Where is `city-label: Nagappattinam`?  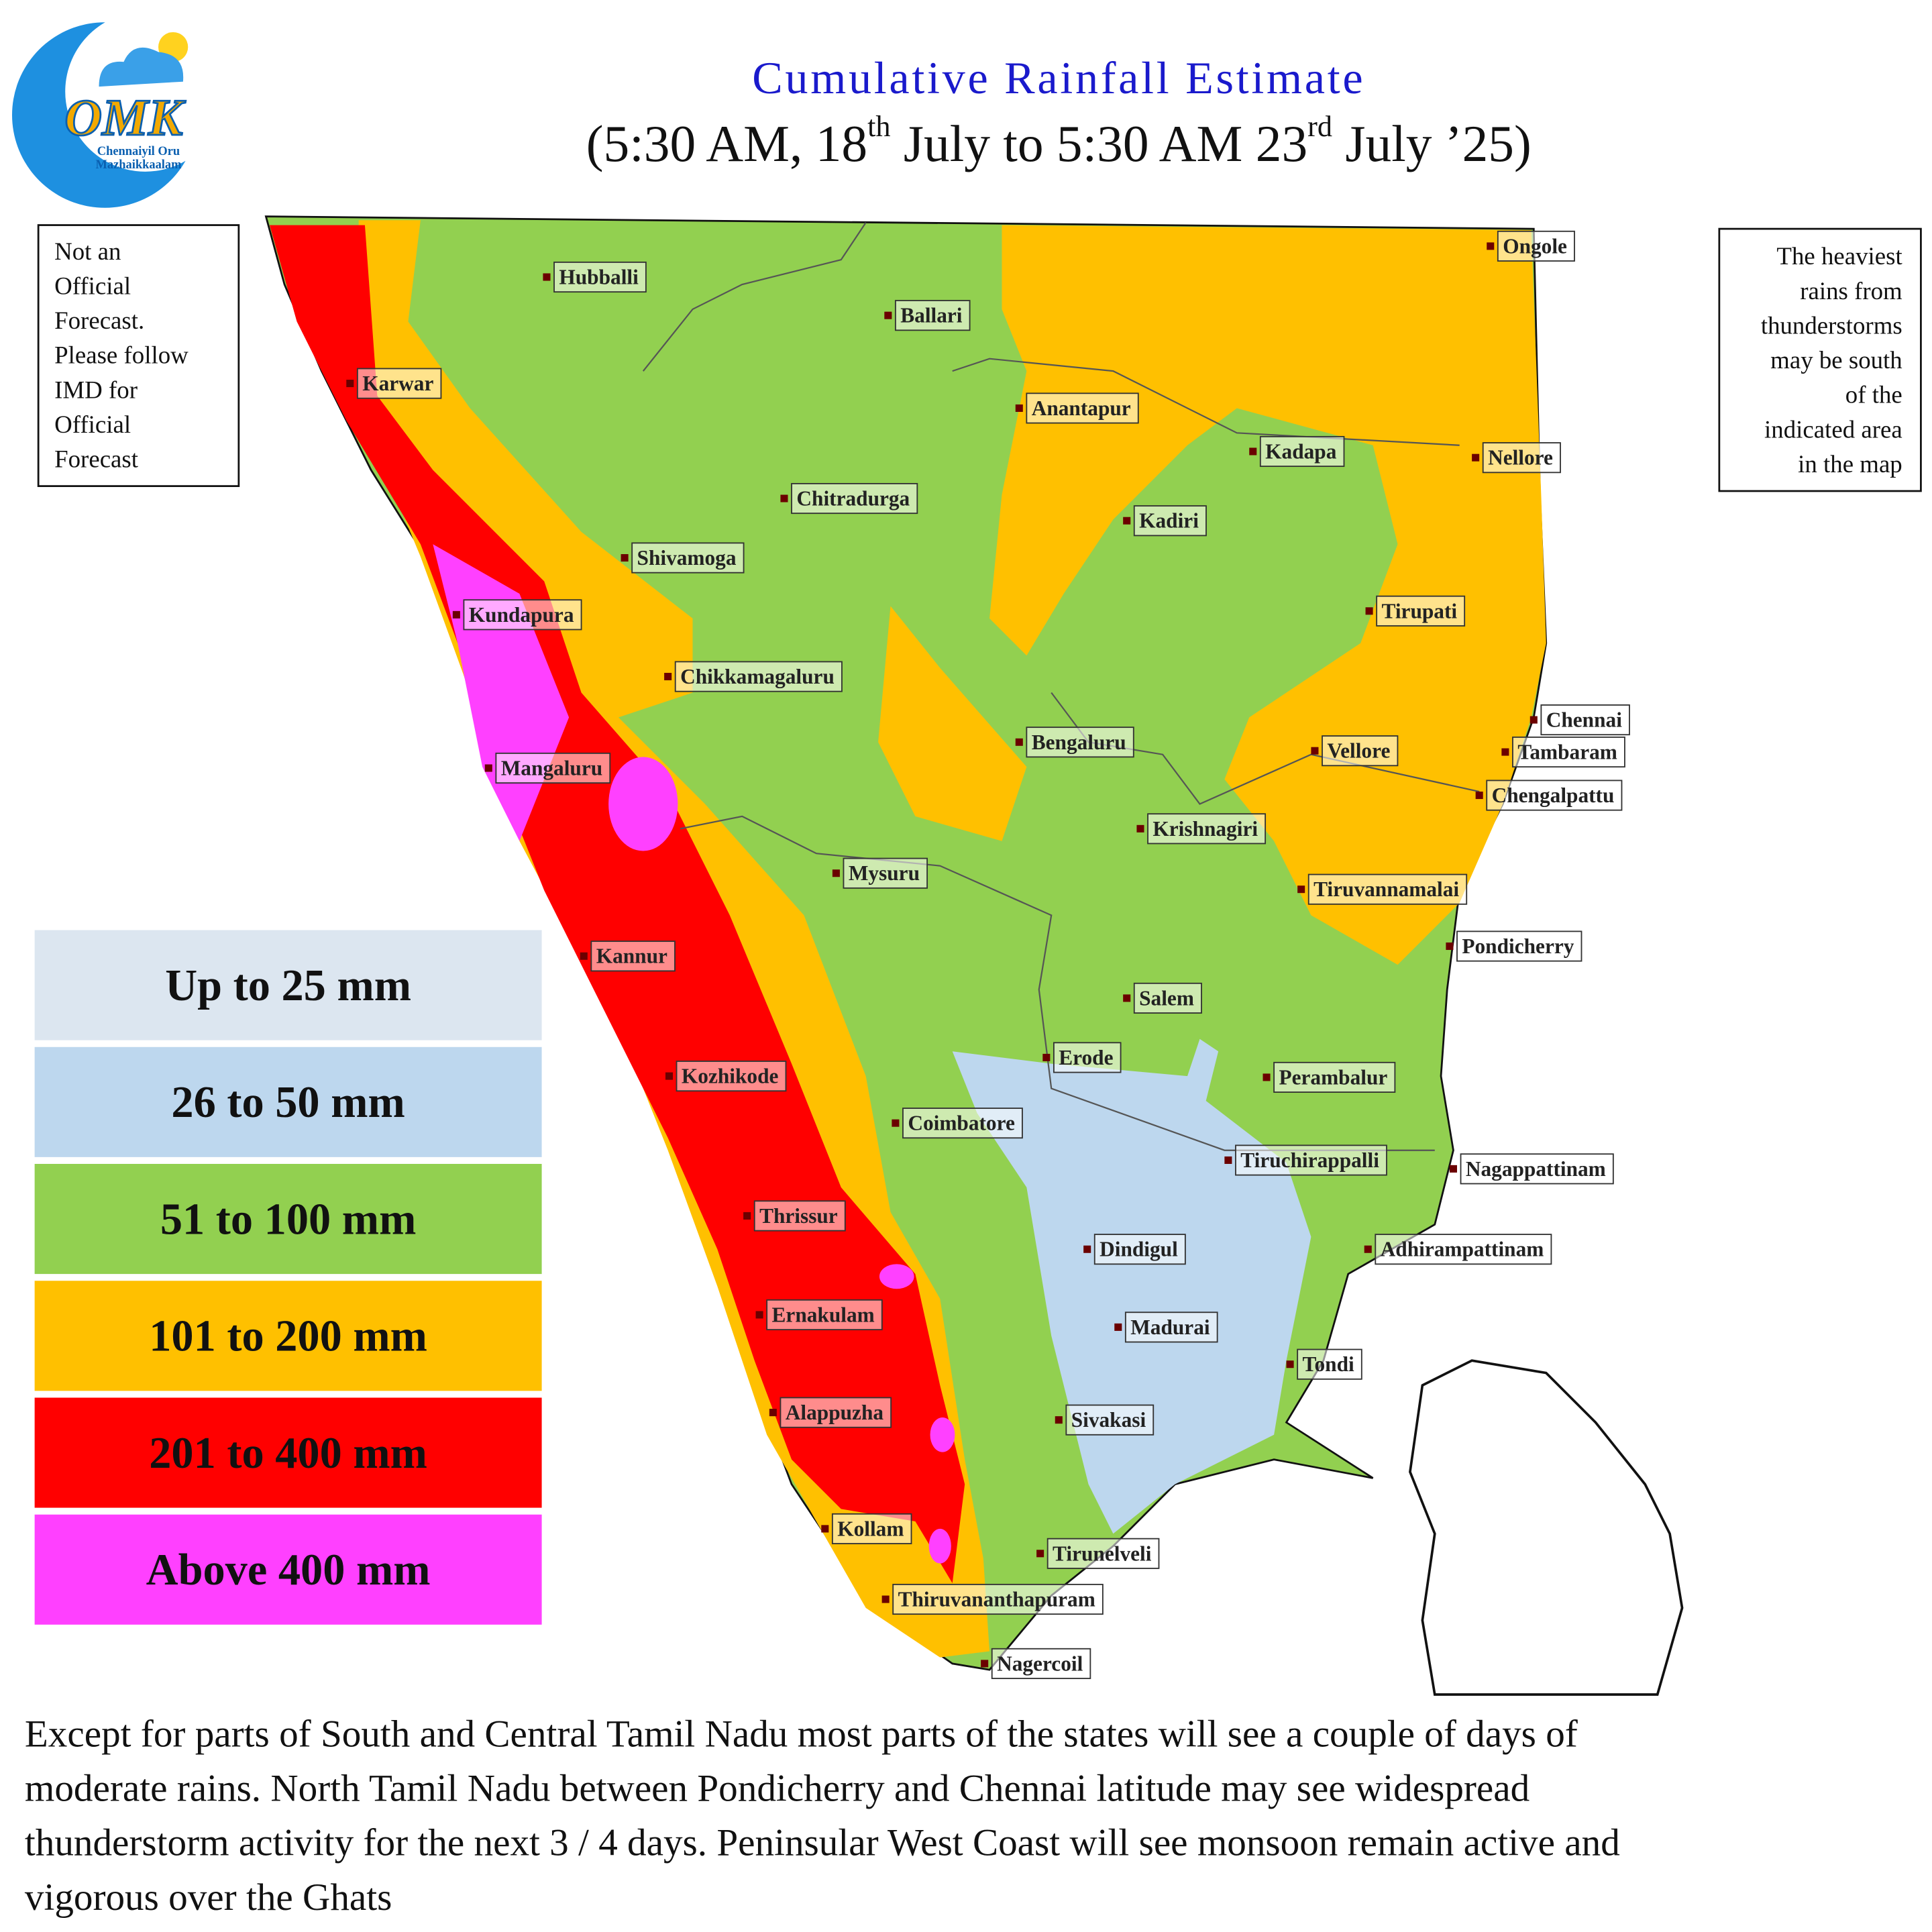 city-label: Nagappattinam is located at coordinates (1536, 1169).